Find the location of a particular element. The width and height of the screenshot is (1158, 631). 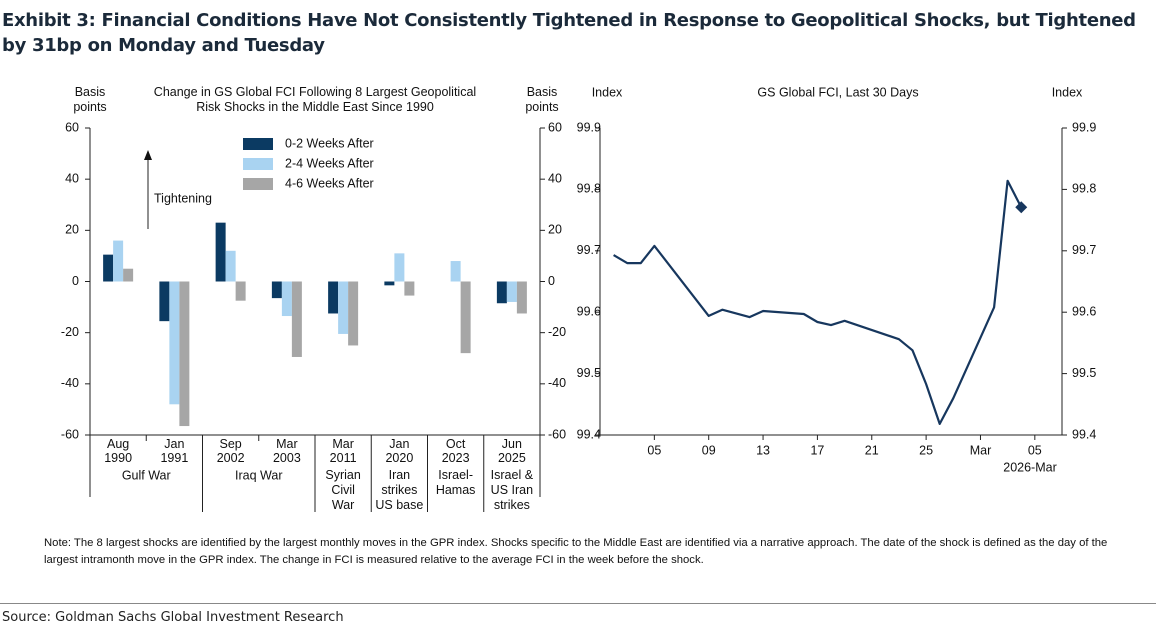

group-label: Gulf War is located at coordinates (146, 475).